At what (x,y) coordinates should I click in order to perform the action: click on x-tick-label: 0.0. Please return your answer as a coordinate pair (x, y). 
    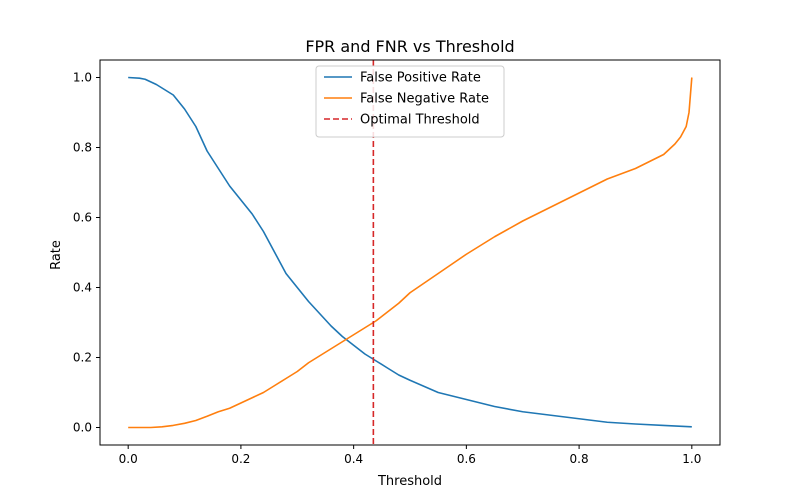
    Looking at the image, I should click on (128, 459).